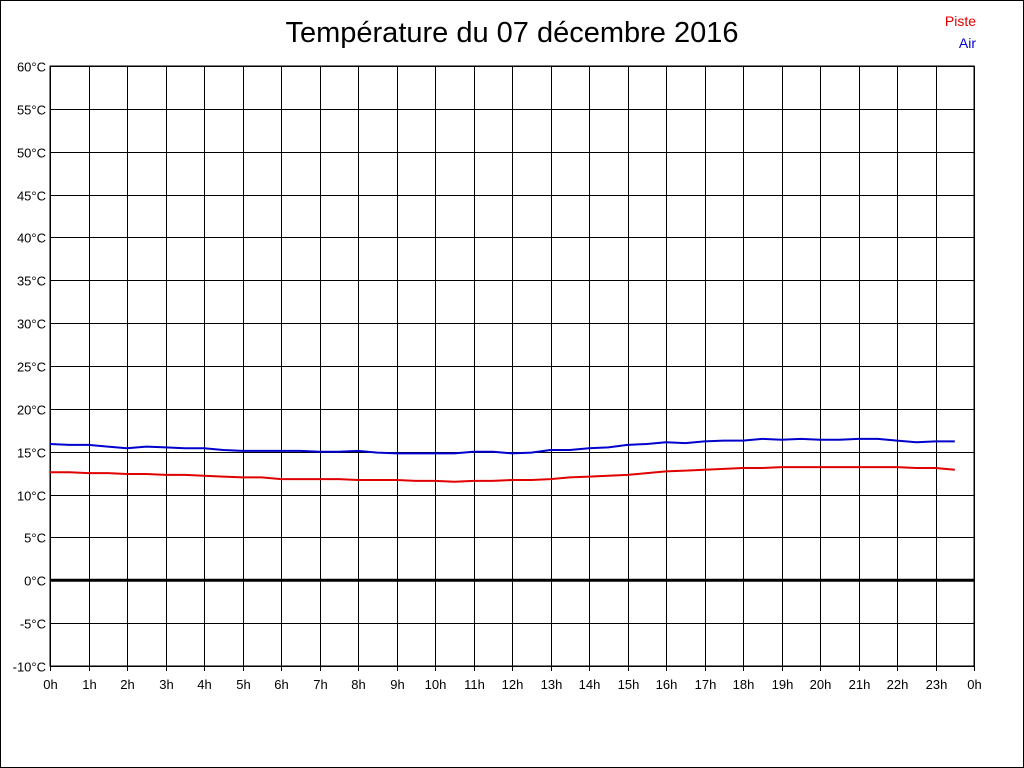 This screenshot has height=768, width=1024. I want to click on x-tick-label: 6h, so click(281, 684).